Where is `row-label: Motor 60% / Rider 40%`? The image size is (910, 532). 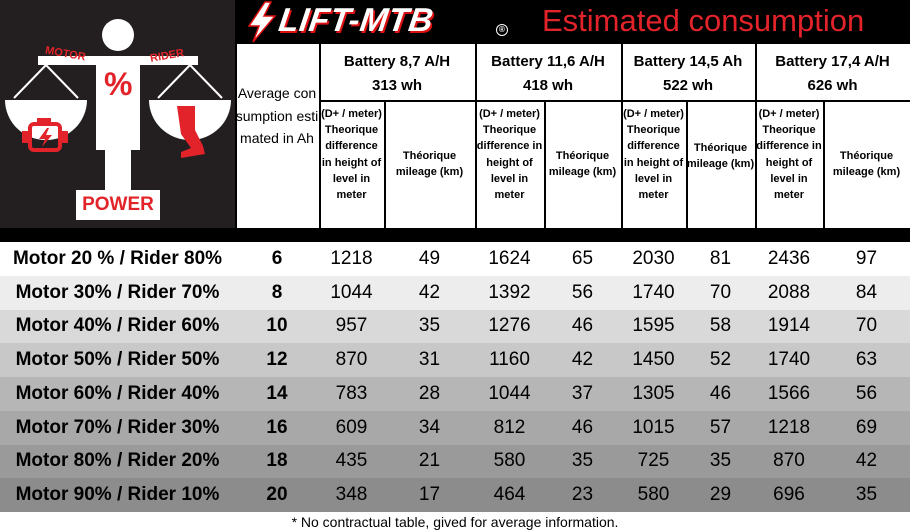 row-label: Motor 60% / Rider 40% is located at coordinates (117, 393).